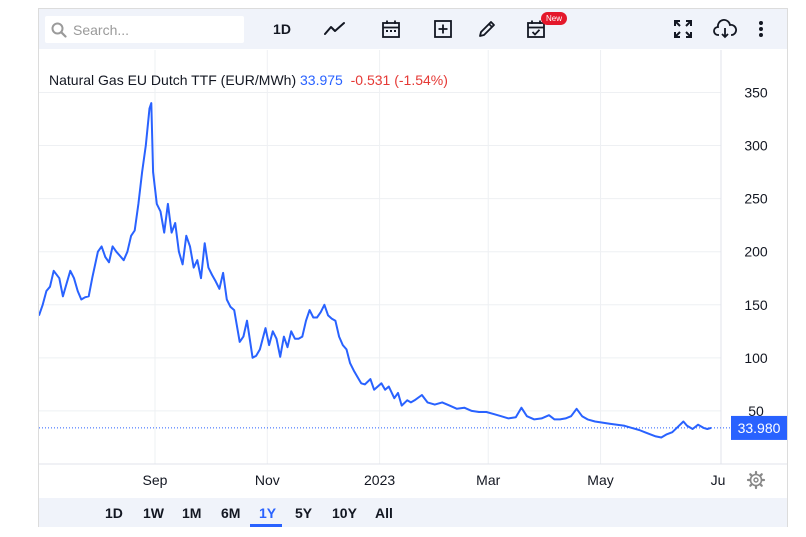 This screenshot has width=806, height=537. What do you see at coordinates (114, 513) in the screenshot?
I see `range-1d: 1D` at bounding box center [114, 513].